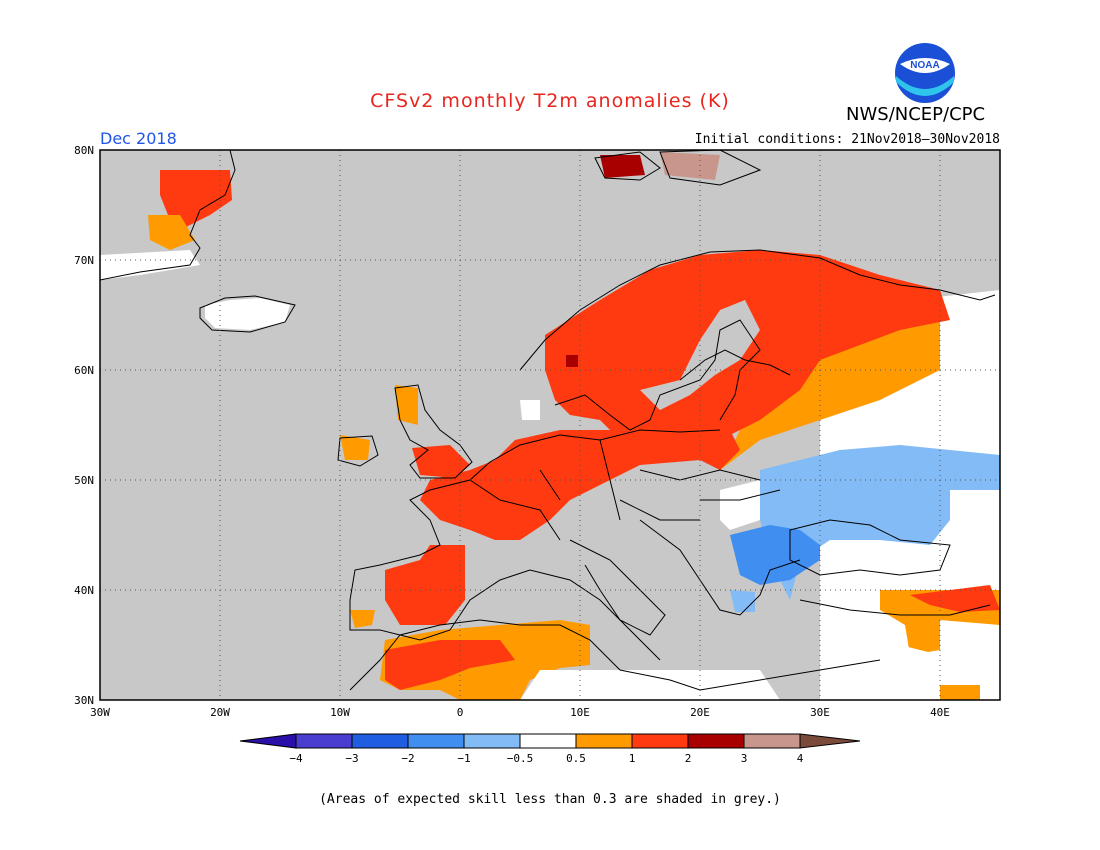 This screenshot has height=850, width=1100. I want to click on organization-label: NWS/NCEP/CPC, so click(916, 114).